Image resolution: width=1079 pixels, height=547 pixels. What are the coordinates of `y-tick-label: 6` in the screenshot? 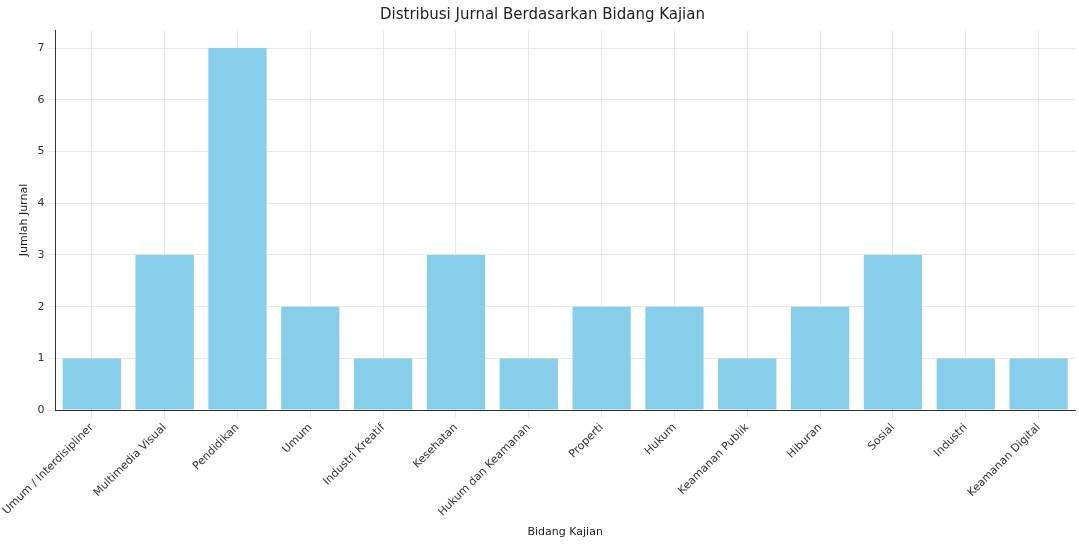 It's located at (41, 99).